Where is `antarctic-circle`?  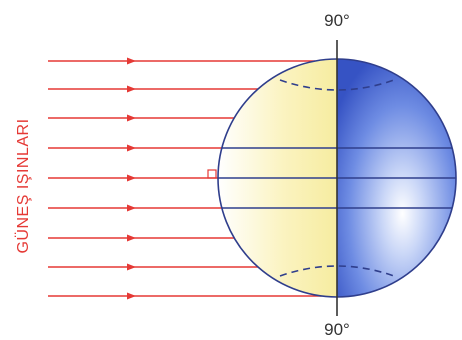 antarctic-circle is located at coordinates (337, 271).